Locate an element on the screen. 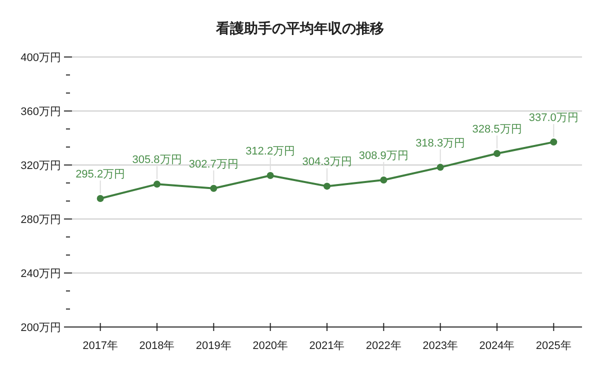 The height and width of the screenshot is (371, 600). y-tick-label: 280万円 is located at coordinates (40, 220).